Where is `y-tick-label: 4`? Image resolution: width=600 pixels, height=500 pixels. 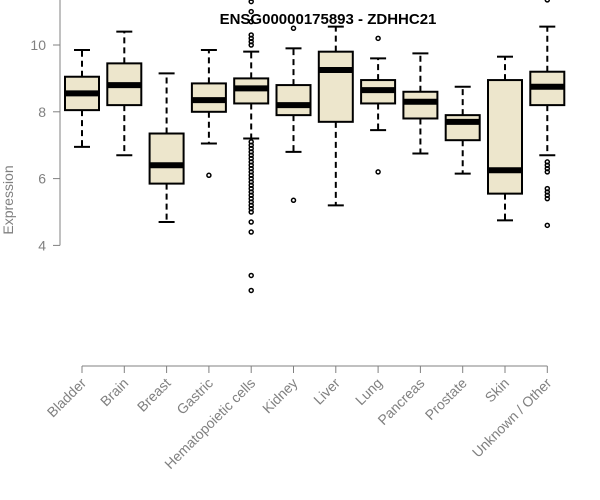
y-tick-label: 4 is located at coordinates (42, 245).